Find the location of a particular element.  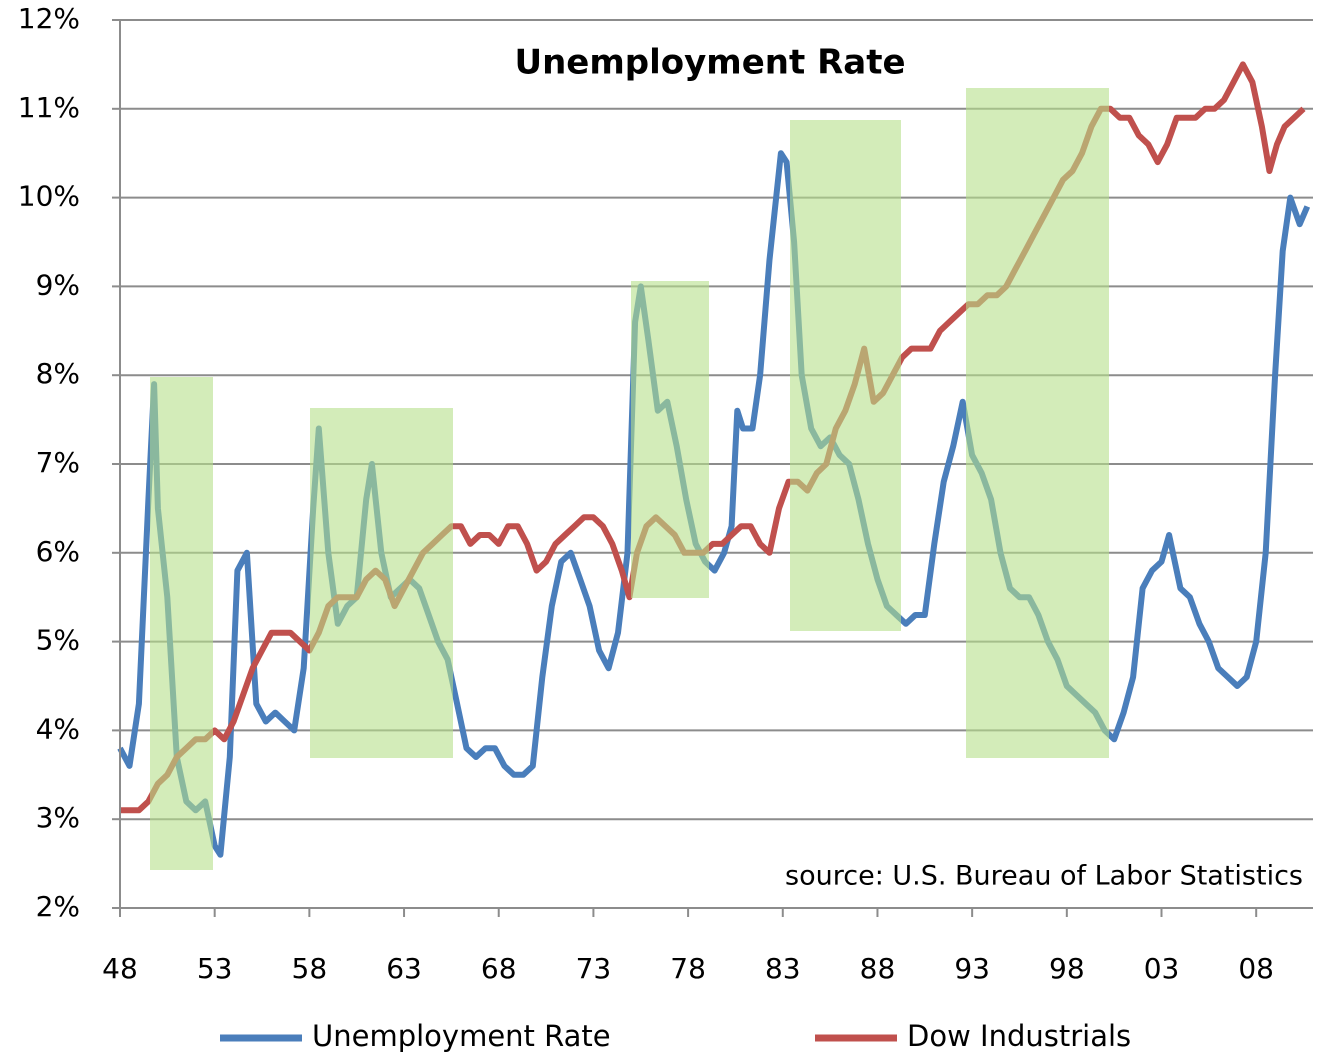

x-tick-label: 78 is located at coordinates (688, 968).